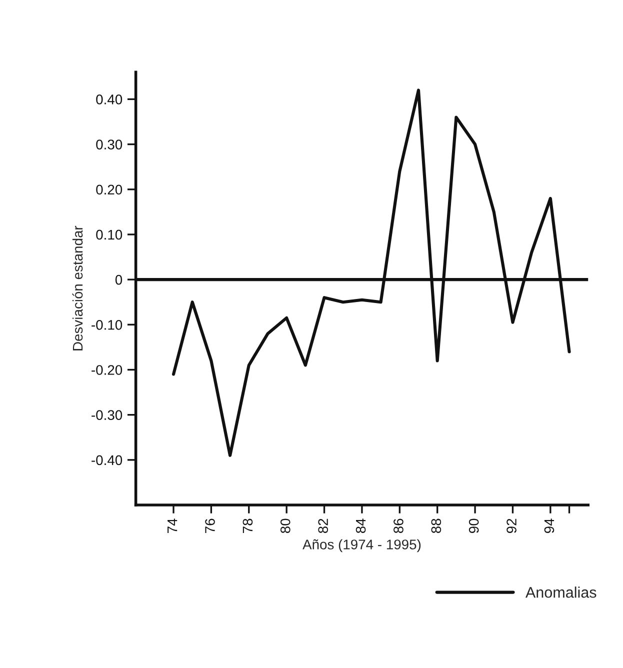 This screenshot has width=623, height=668. I want to click on x-tick-label: 86, so click(399, 526).